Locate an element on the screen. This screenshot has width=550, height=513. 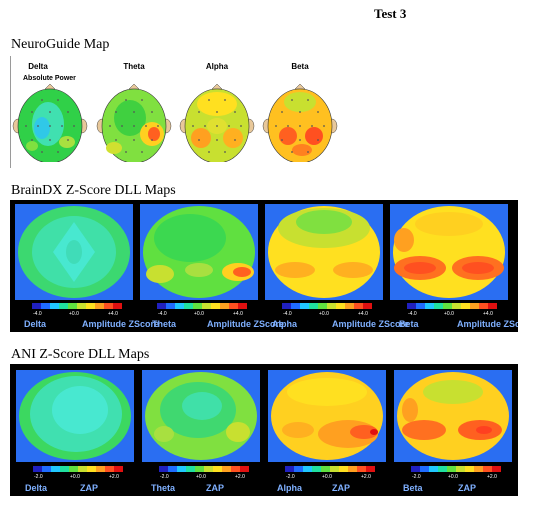
braindx-band-caption: Beta is located at coordinates (409, 324).